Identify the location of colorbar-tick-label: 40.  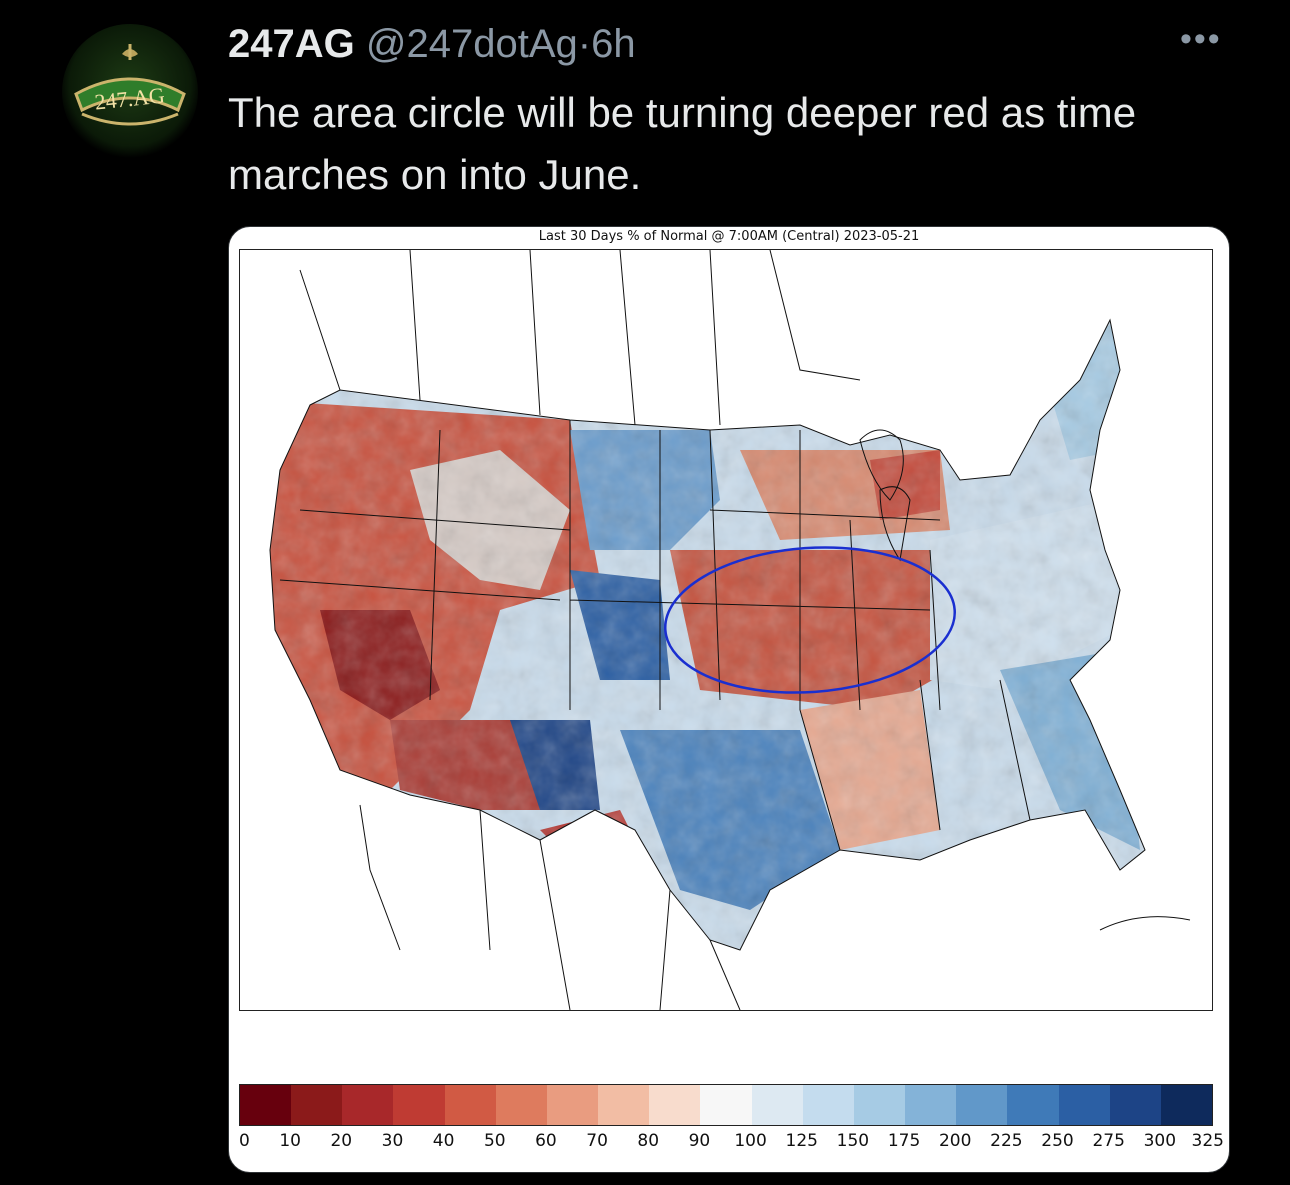
(443, 1141).